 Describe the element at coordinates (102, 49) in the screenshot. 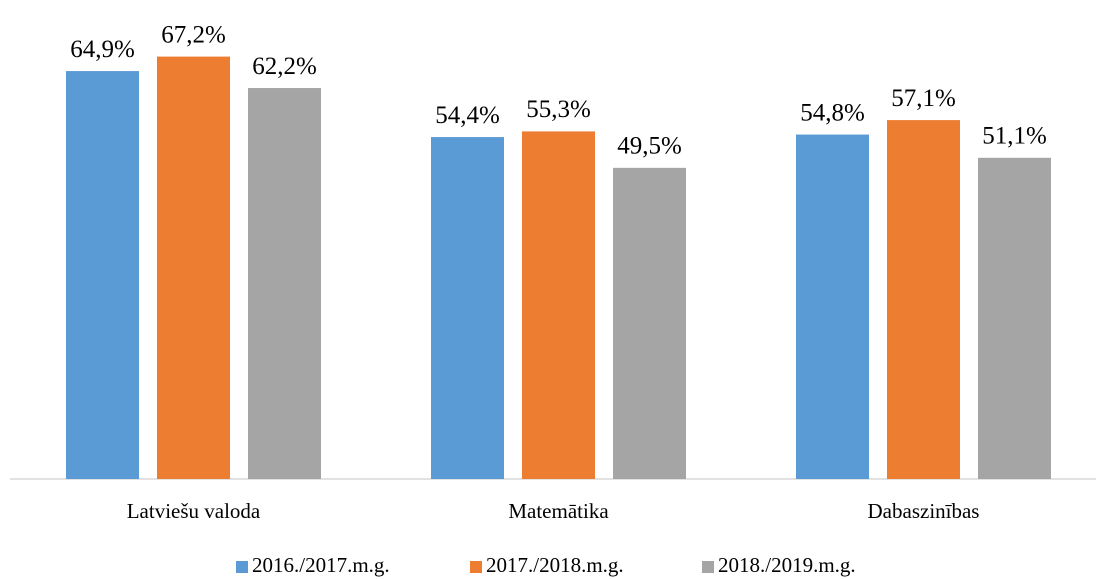

I see `data-label: 64,9%` at that location.